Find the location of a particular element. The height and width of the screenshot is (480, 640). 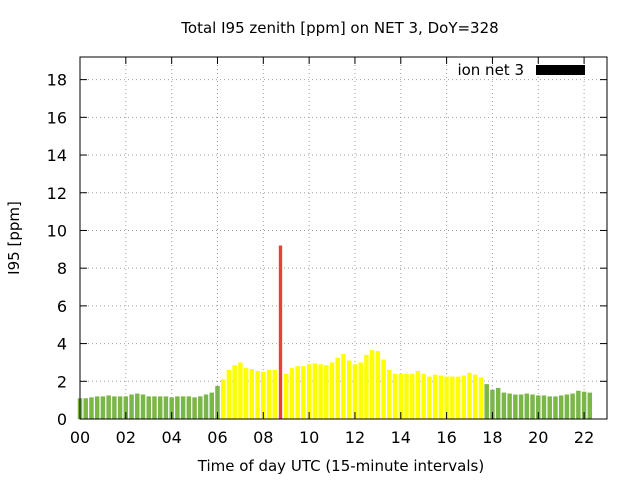

y-axis-label: I95 [ppm] is located at coordinates (14, 238).